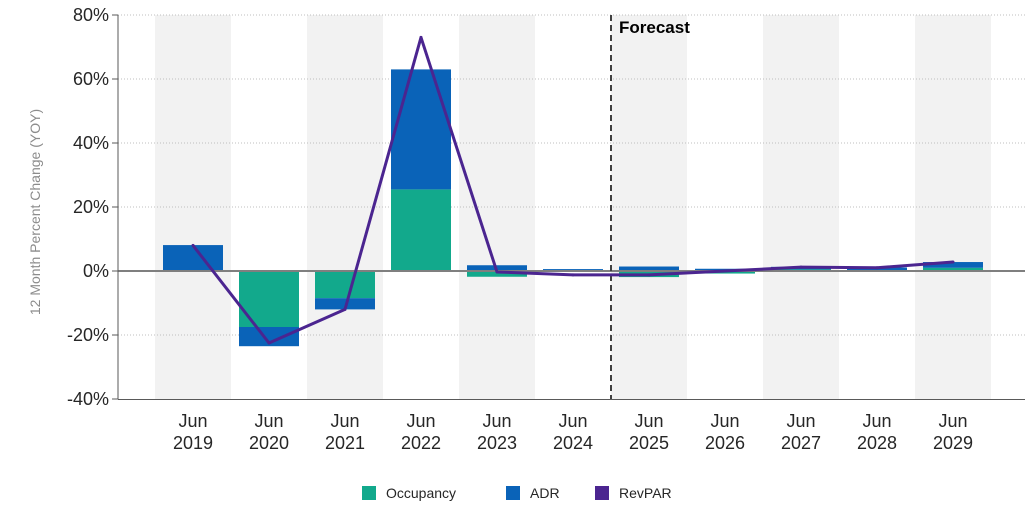 This screenshot has width=1025, height=508. Describe the element at coordinates (801, 432) in the screenshot. I see `x-tick-label: Jun 2027` at that location.